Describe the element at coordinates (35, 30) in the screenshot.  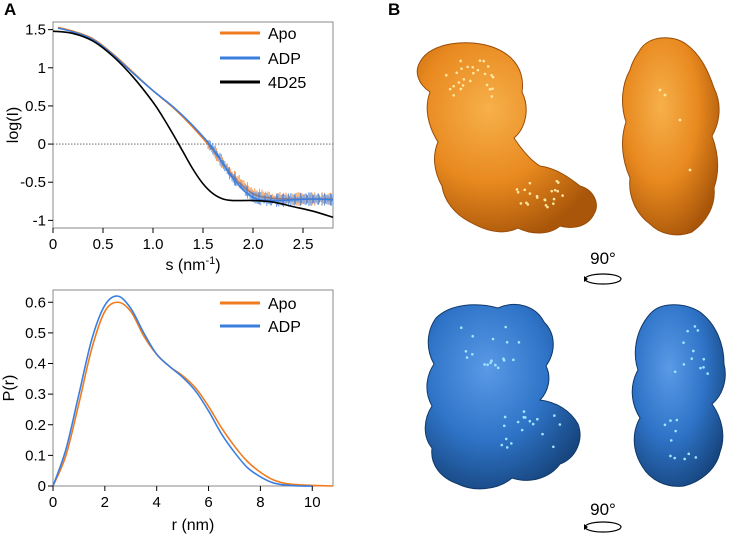
I see `y-tick-label: 1.5` at that location.